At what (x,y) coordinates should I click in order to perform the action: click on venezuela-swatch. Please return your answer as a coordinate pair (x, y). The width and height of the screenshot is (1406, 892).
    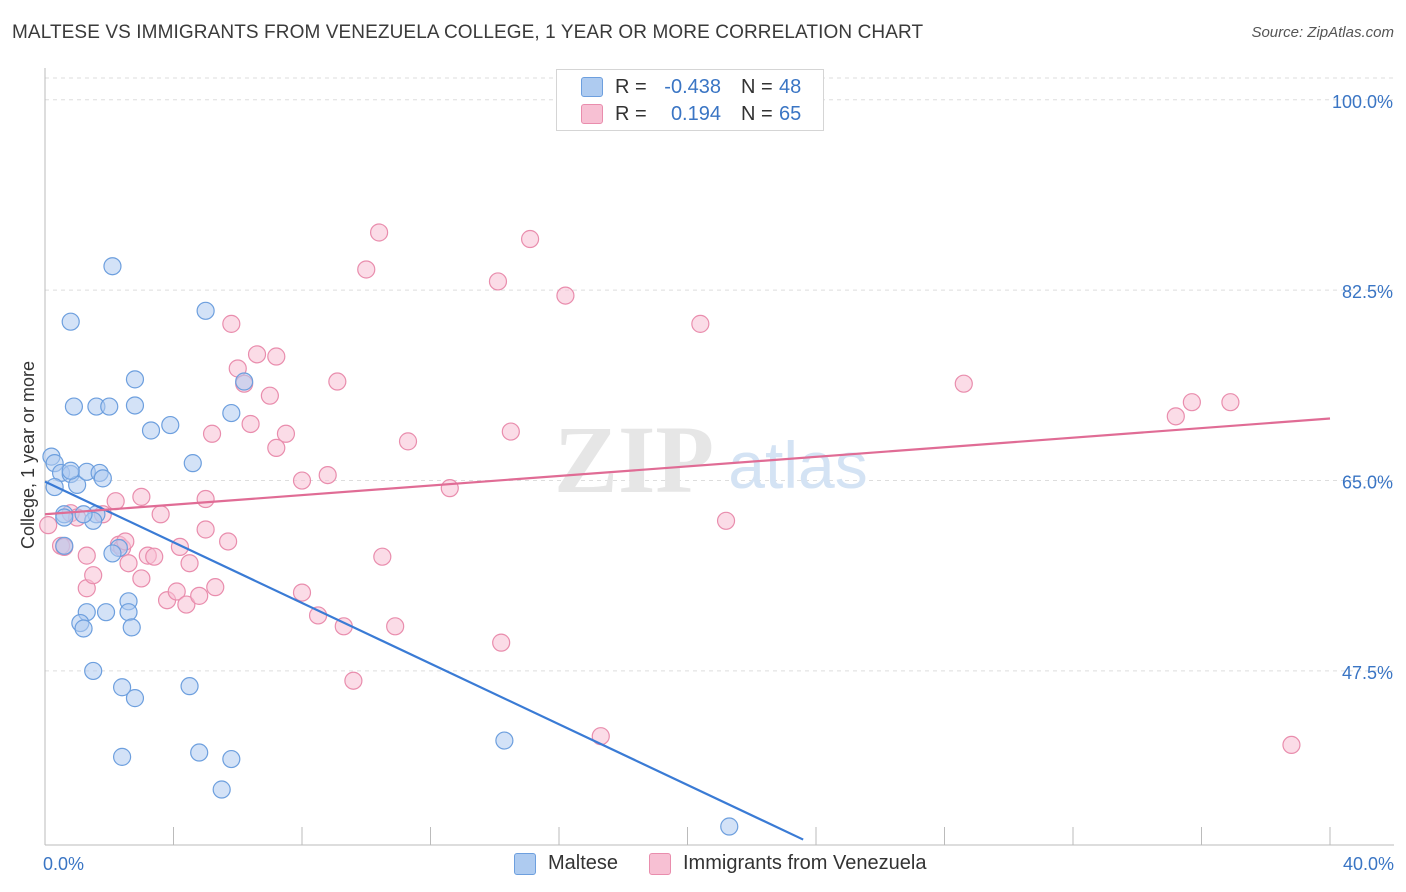
    Looking at the image, I should click on (660, 863).